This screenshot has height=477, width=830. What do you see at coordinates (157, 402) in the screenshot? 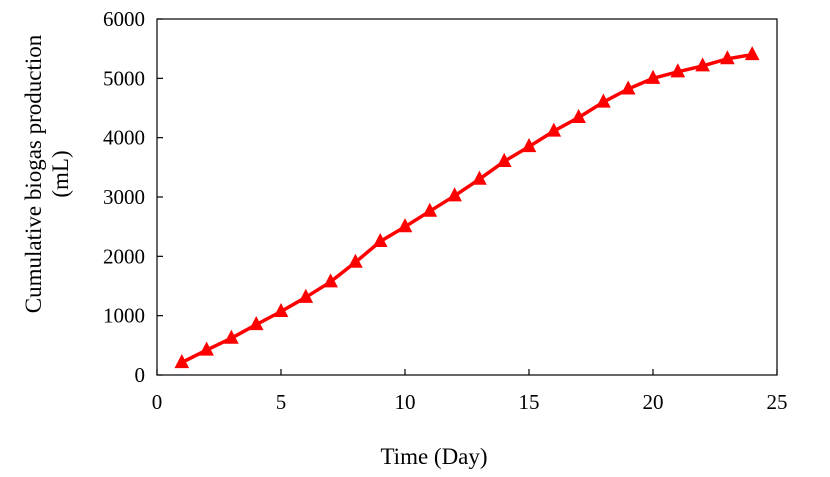
I see `x-tick-label: 0` at bounding box center [157, 402].